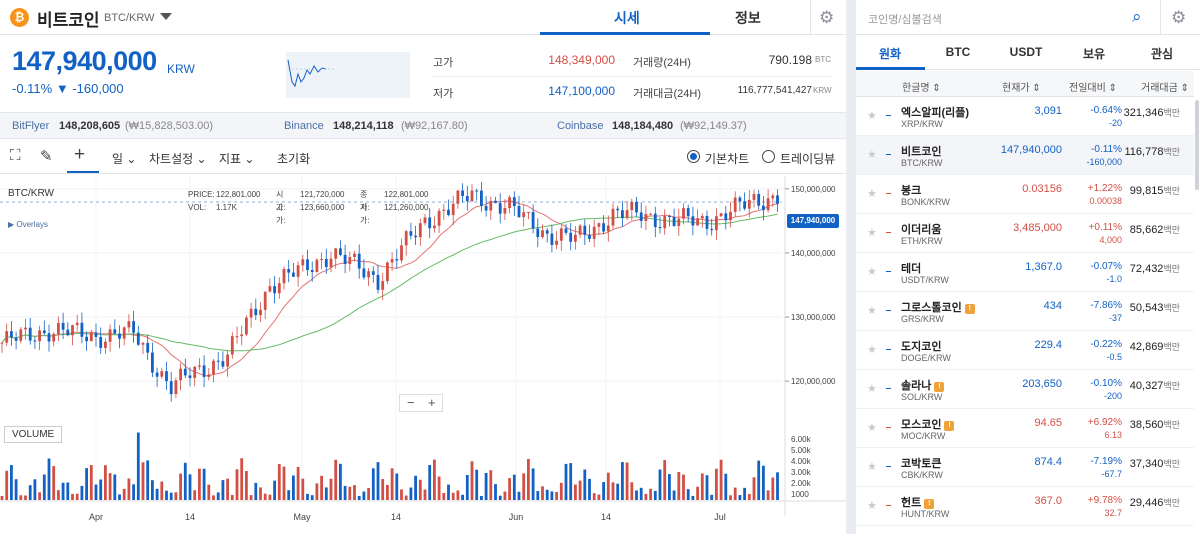  What do you see at coordinates (68, 20) in the screenshot?
I see `coin-name: 비트코인` at bounding box center [68, 20].